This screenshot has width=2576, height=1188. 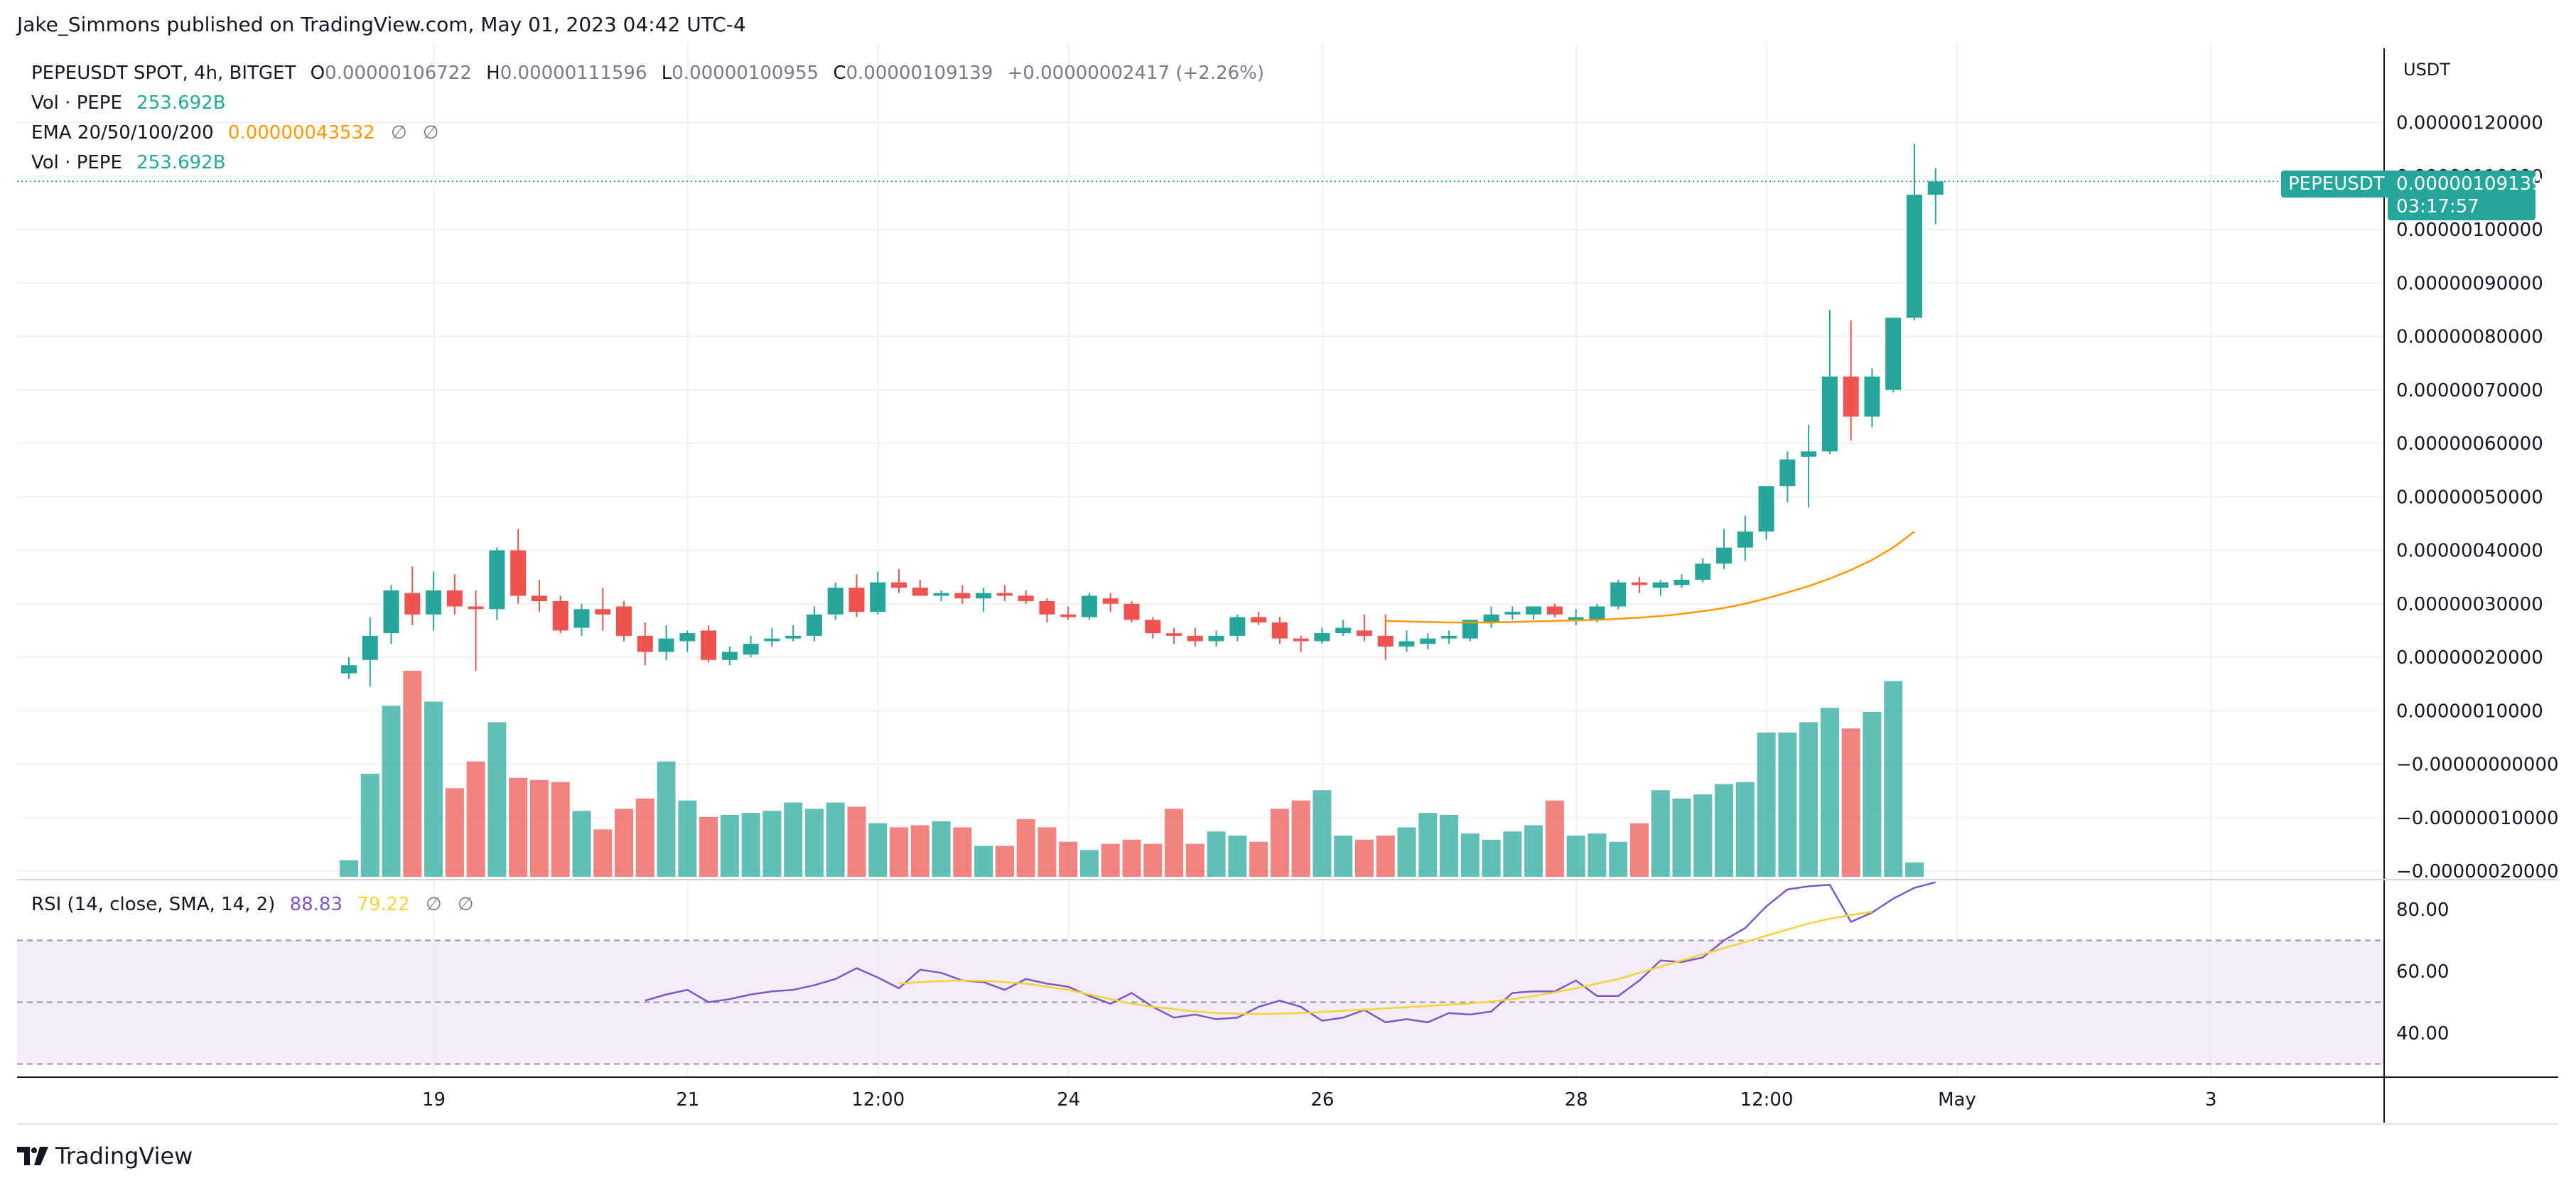 I want to click on last-price-tag: 0.00000109139 03:17:57, so click(x=2466, y=195).